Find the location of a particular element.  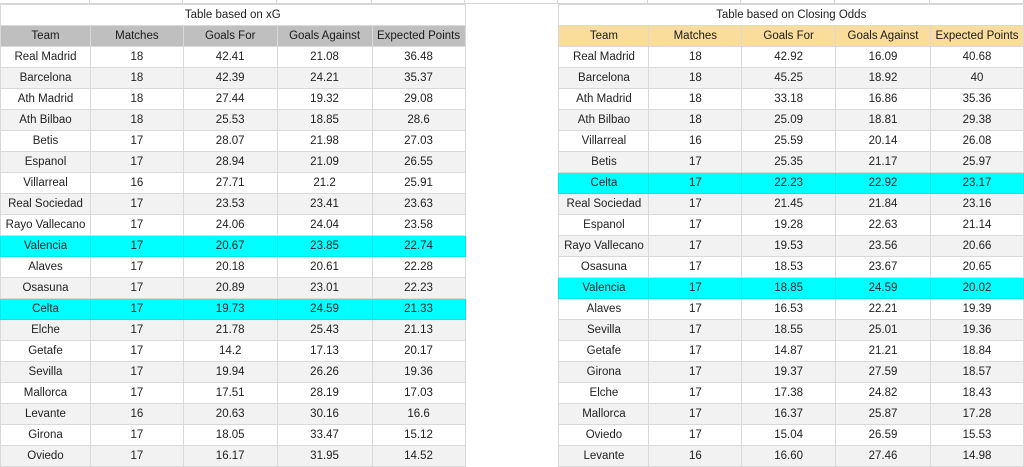

table-row: Ath Bilbao 18 25.09 18.81 29.38 is located at coordinates (791, 120).